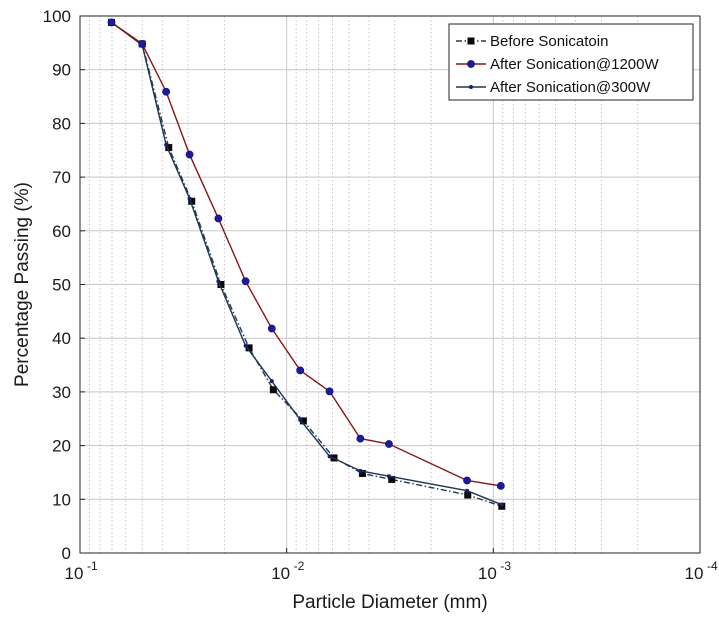  I want to click on x-axis-title: Particle Diameter (mm), so click(389, 602).